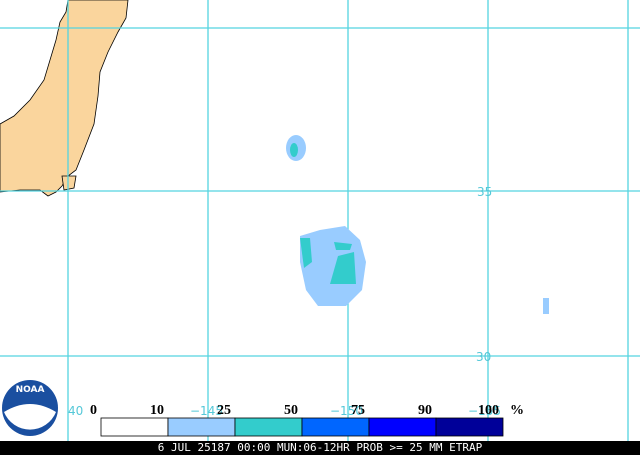 The height and width of the screenshot is (455, 640). Describe the element at coordinates (517, 410) in the screenshot. I see `legend-unit: %` at that location.